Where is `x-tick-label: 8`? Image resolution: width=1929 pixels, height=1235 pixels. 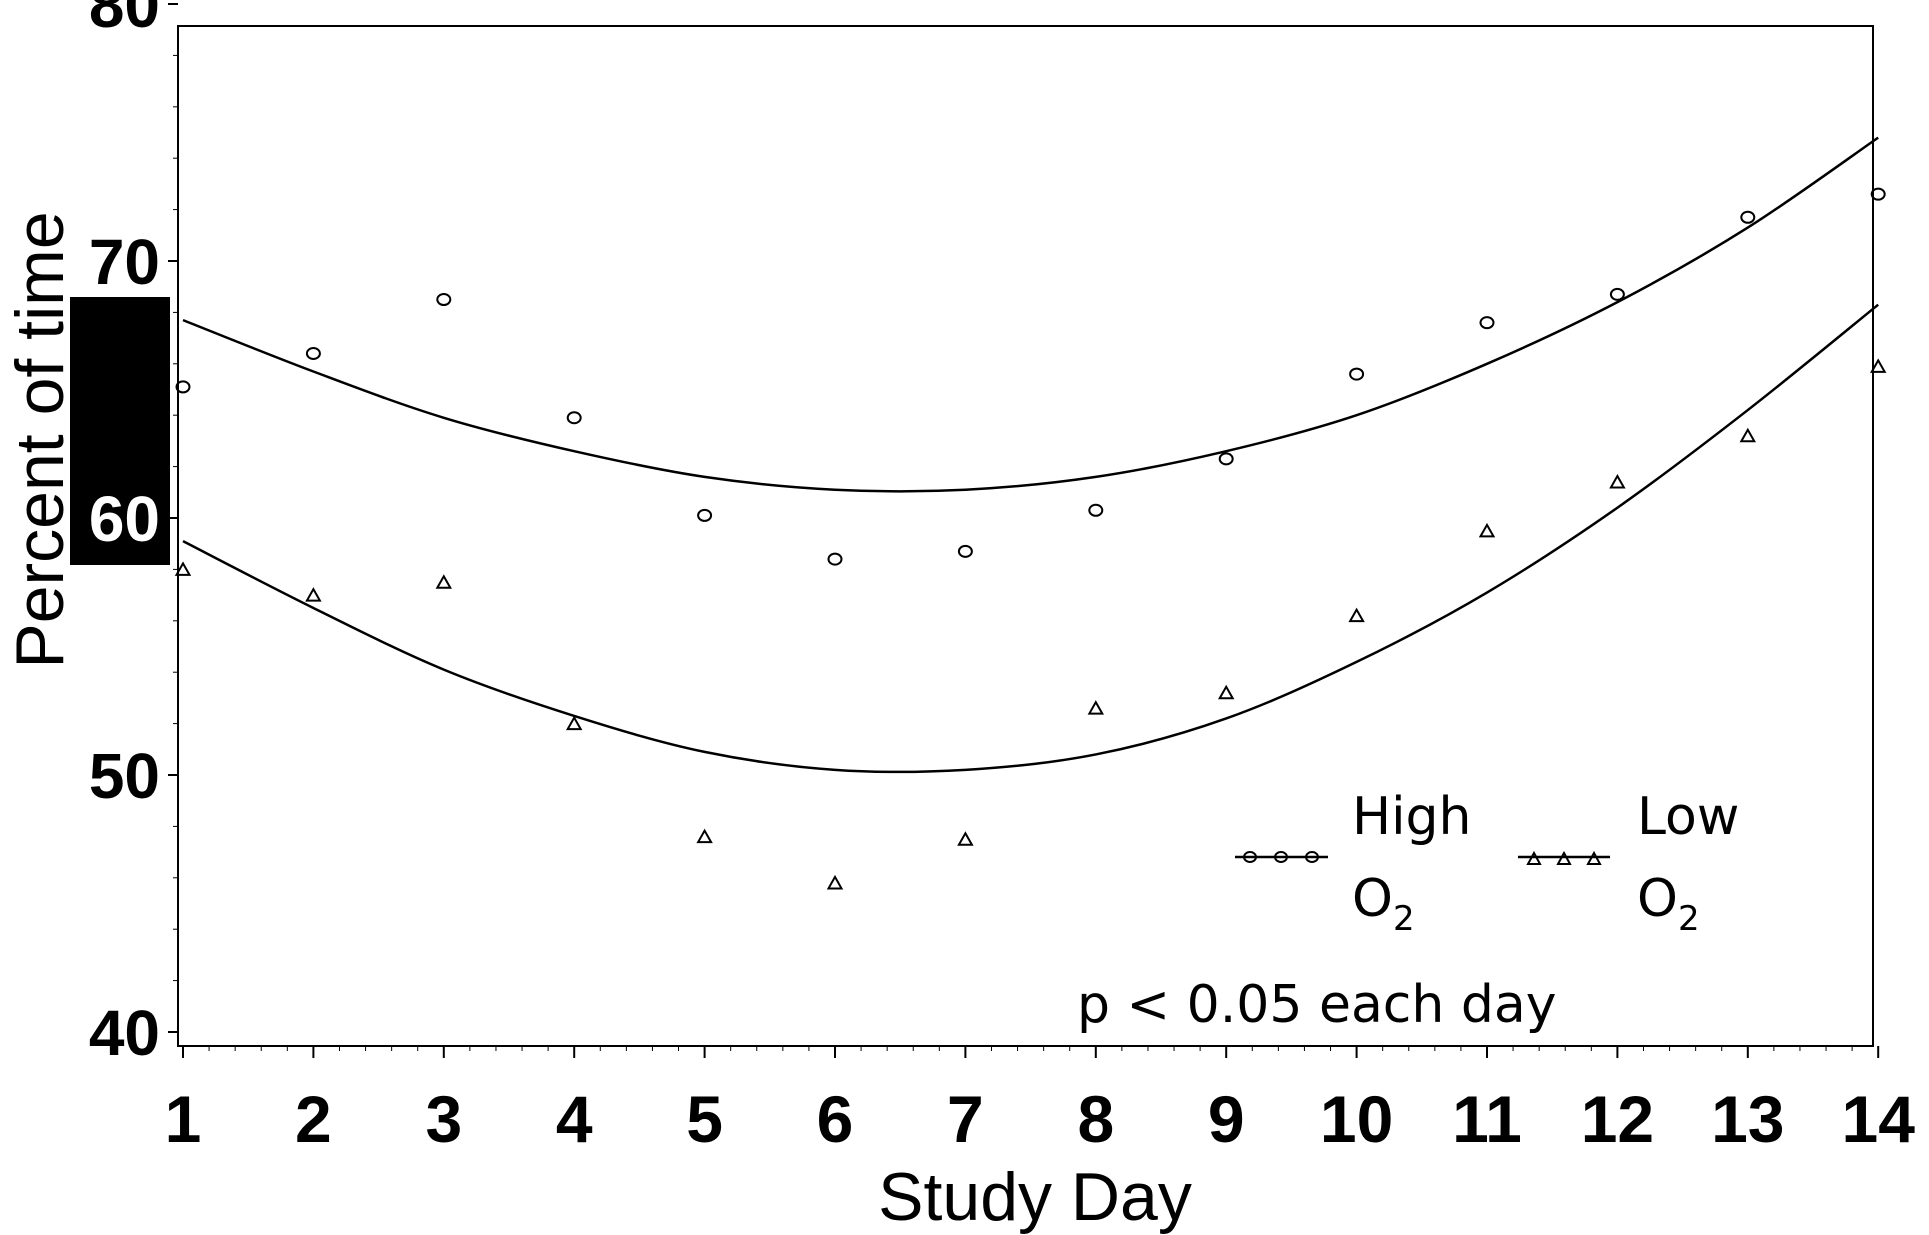 x-tick-label: 8 is located at coordinates (1095, 1119).